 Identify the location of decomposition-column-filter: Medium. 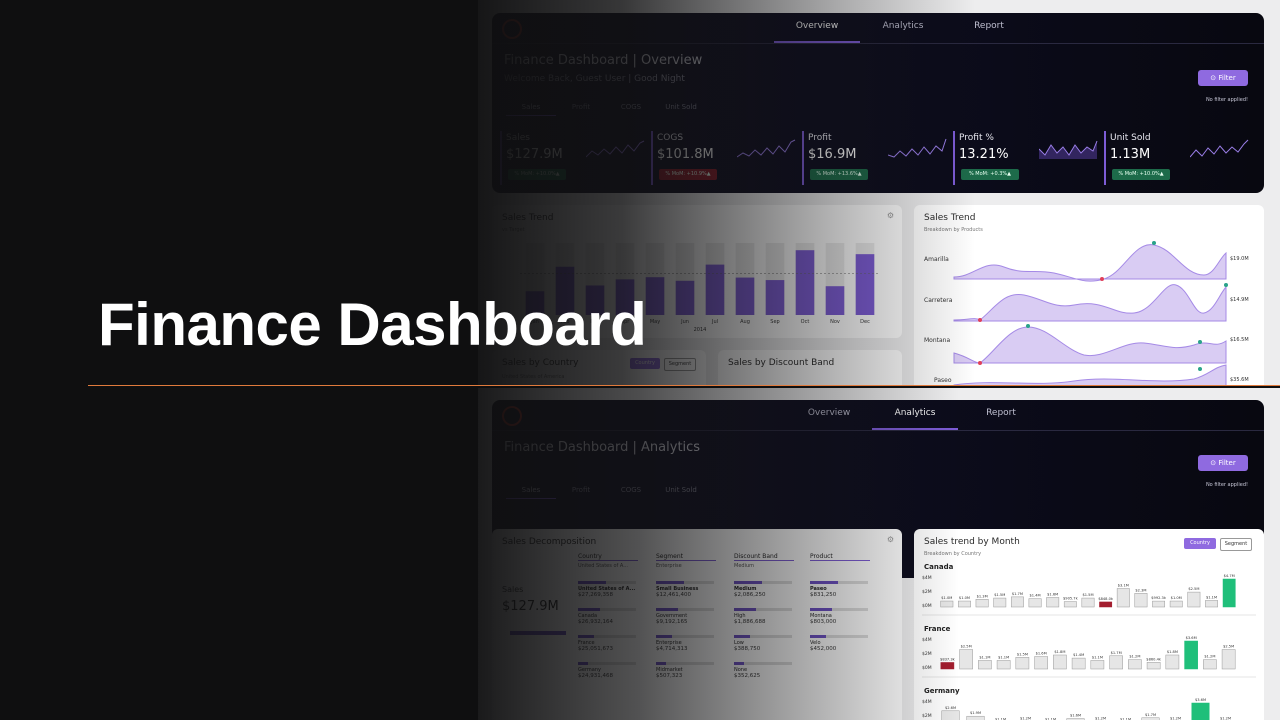
(744, 566).